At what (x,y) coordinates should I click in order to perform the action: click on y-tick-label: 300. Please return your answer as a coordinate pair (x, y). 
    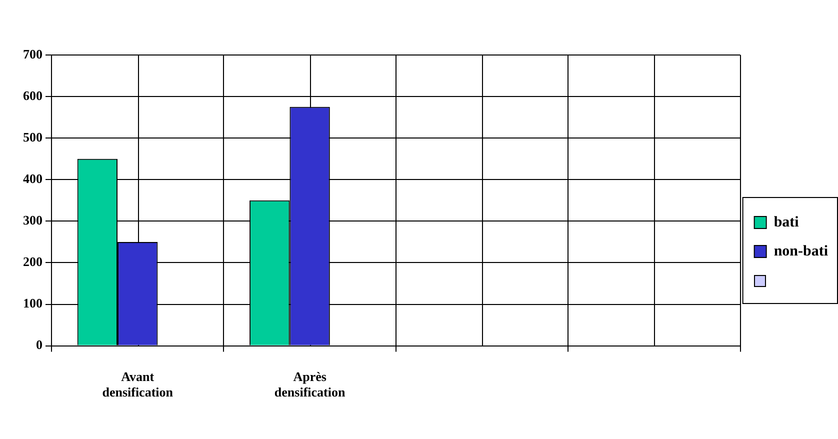
    Looking at the image, I should click on (32, 220).